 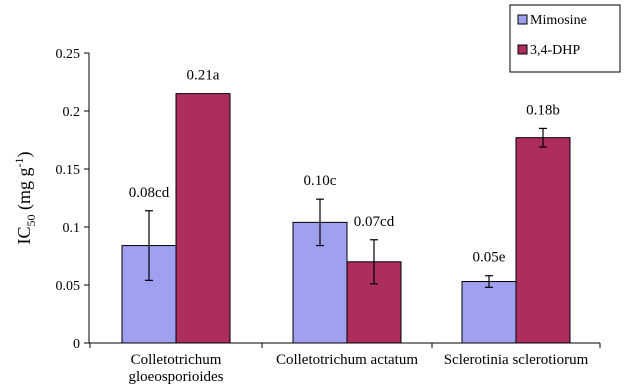 I want to click on bar-mimosine, so click(x=489, y=312).